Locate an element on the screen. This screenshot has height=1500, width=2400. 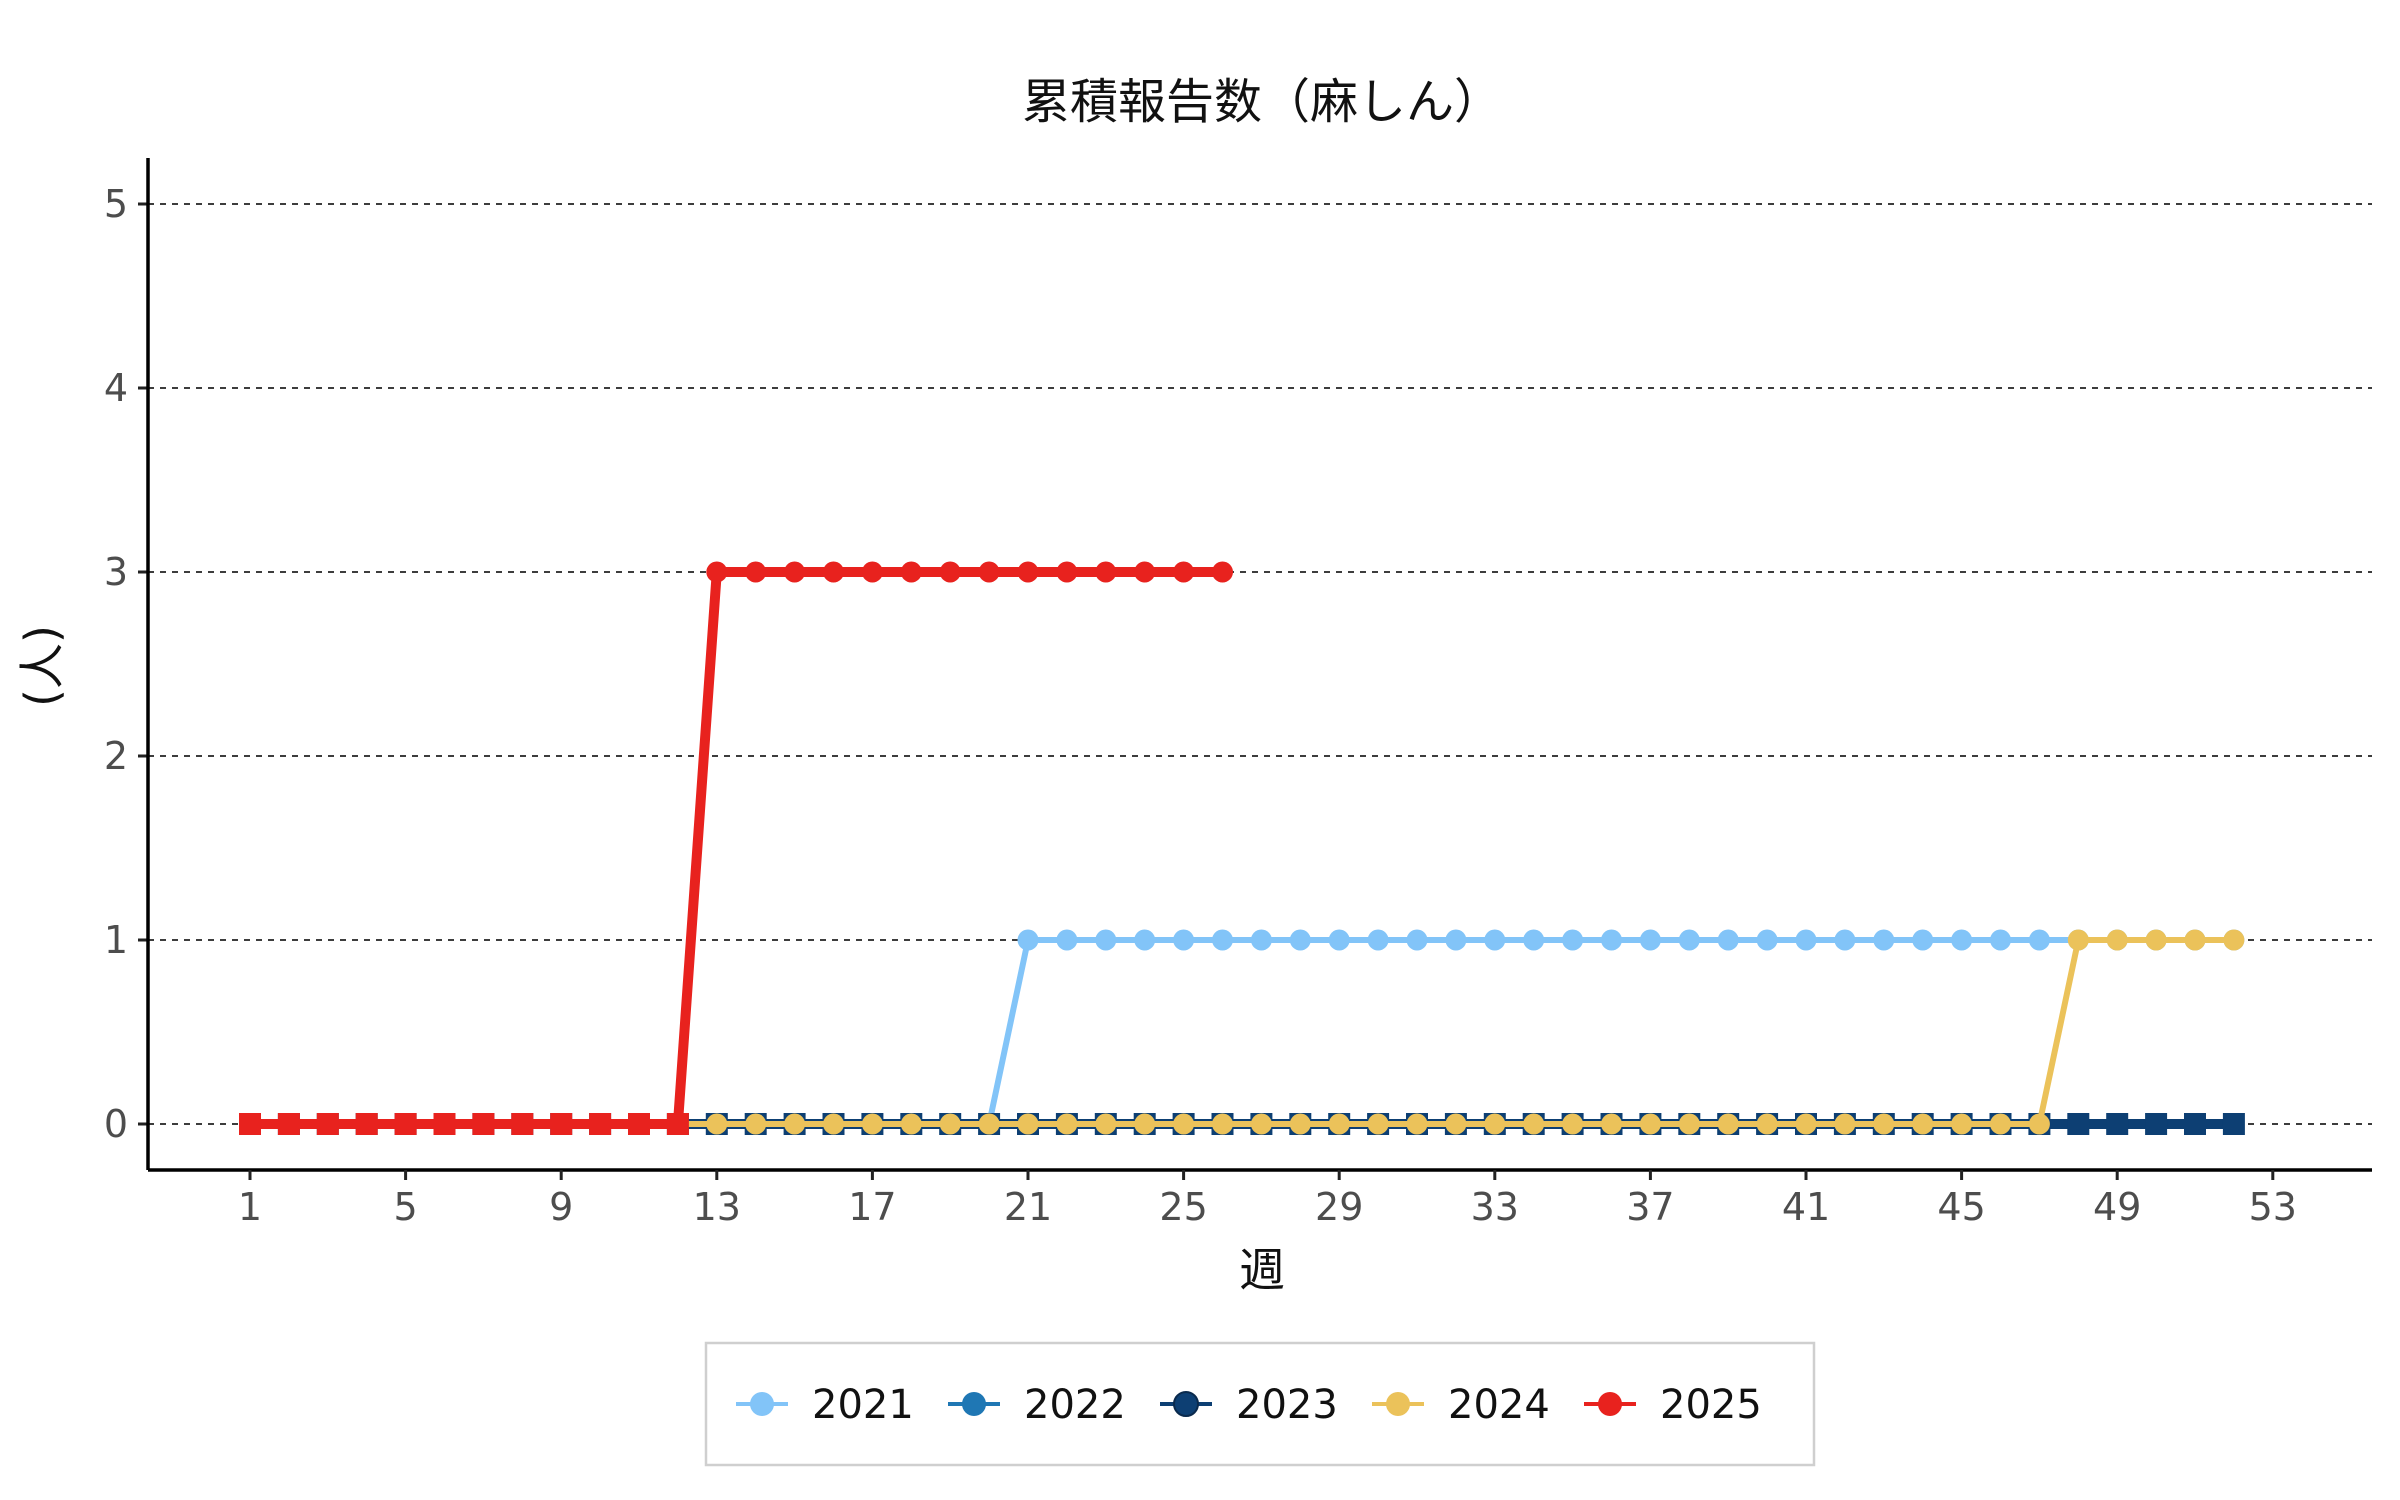
series-line is located at coordinates (1242, 1032).